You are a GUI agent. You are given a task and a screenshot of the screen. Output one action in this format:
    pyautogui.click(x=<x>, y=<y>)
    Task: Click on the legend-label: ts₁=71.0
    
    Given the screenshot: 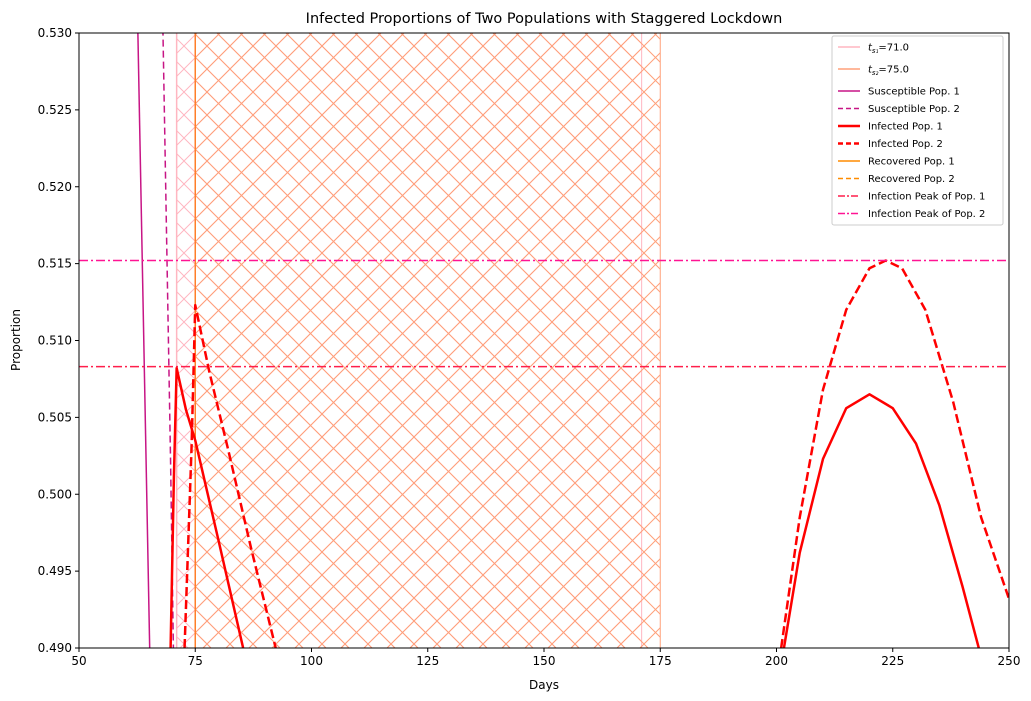 What is the action you would take?
    pyautogui.click(x=888, y=49)
    